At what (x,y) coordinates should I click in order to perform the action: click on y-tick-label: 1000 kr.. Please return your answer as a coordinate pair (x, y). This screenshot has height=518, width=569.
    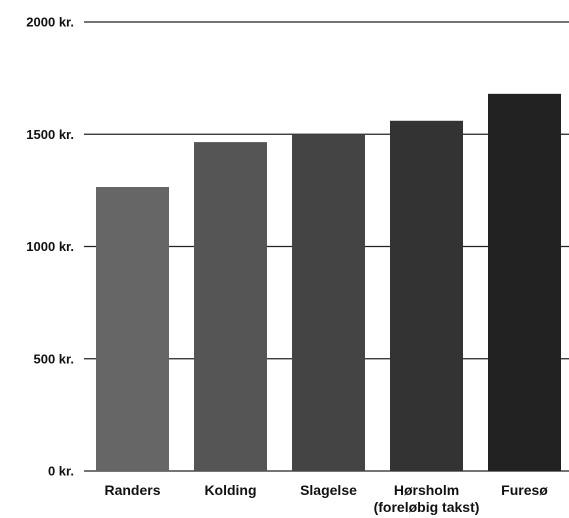
    Looking at the image, I should click on (50, 246).